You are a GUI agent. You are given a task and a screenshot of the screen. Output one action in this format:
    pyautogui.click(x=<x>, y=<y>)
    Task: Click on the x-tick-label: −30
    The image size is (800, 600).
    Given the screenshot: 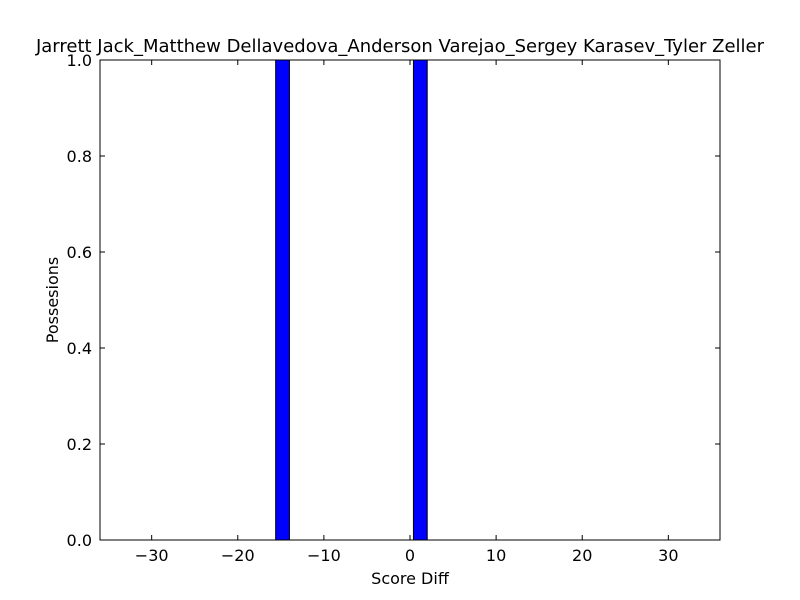 What is the action you would take?
    pyautogui.click(x=152, y=555)
    